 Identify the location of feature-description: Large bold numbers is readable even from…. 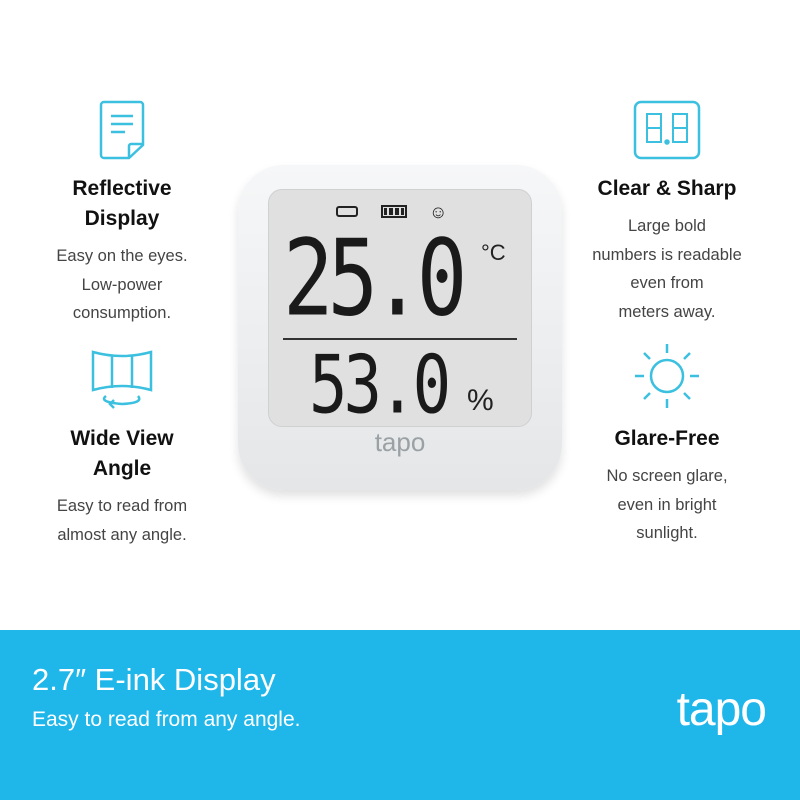
(667, 269).